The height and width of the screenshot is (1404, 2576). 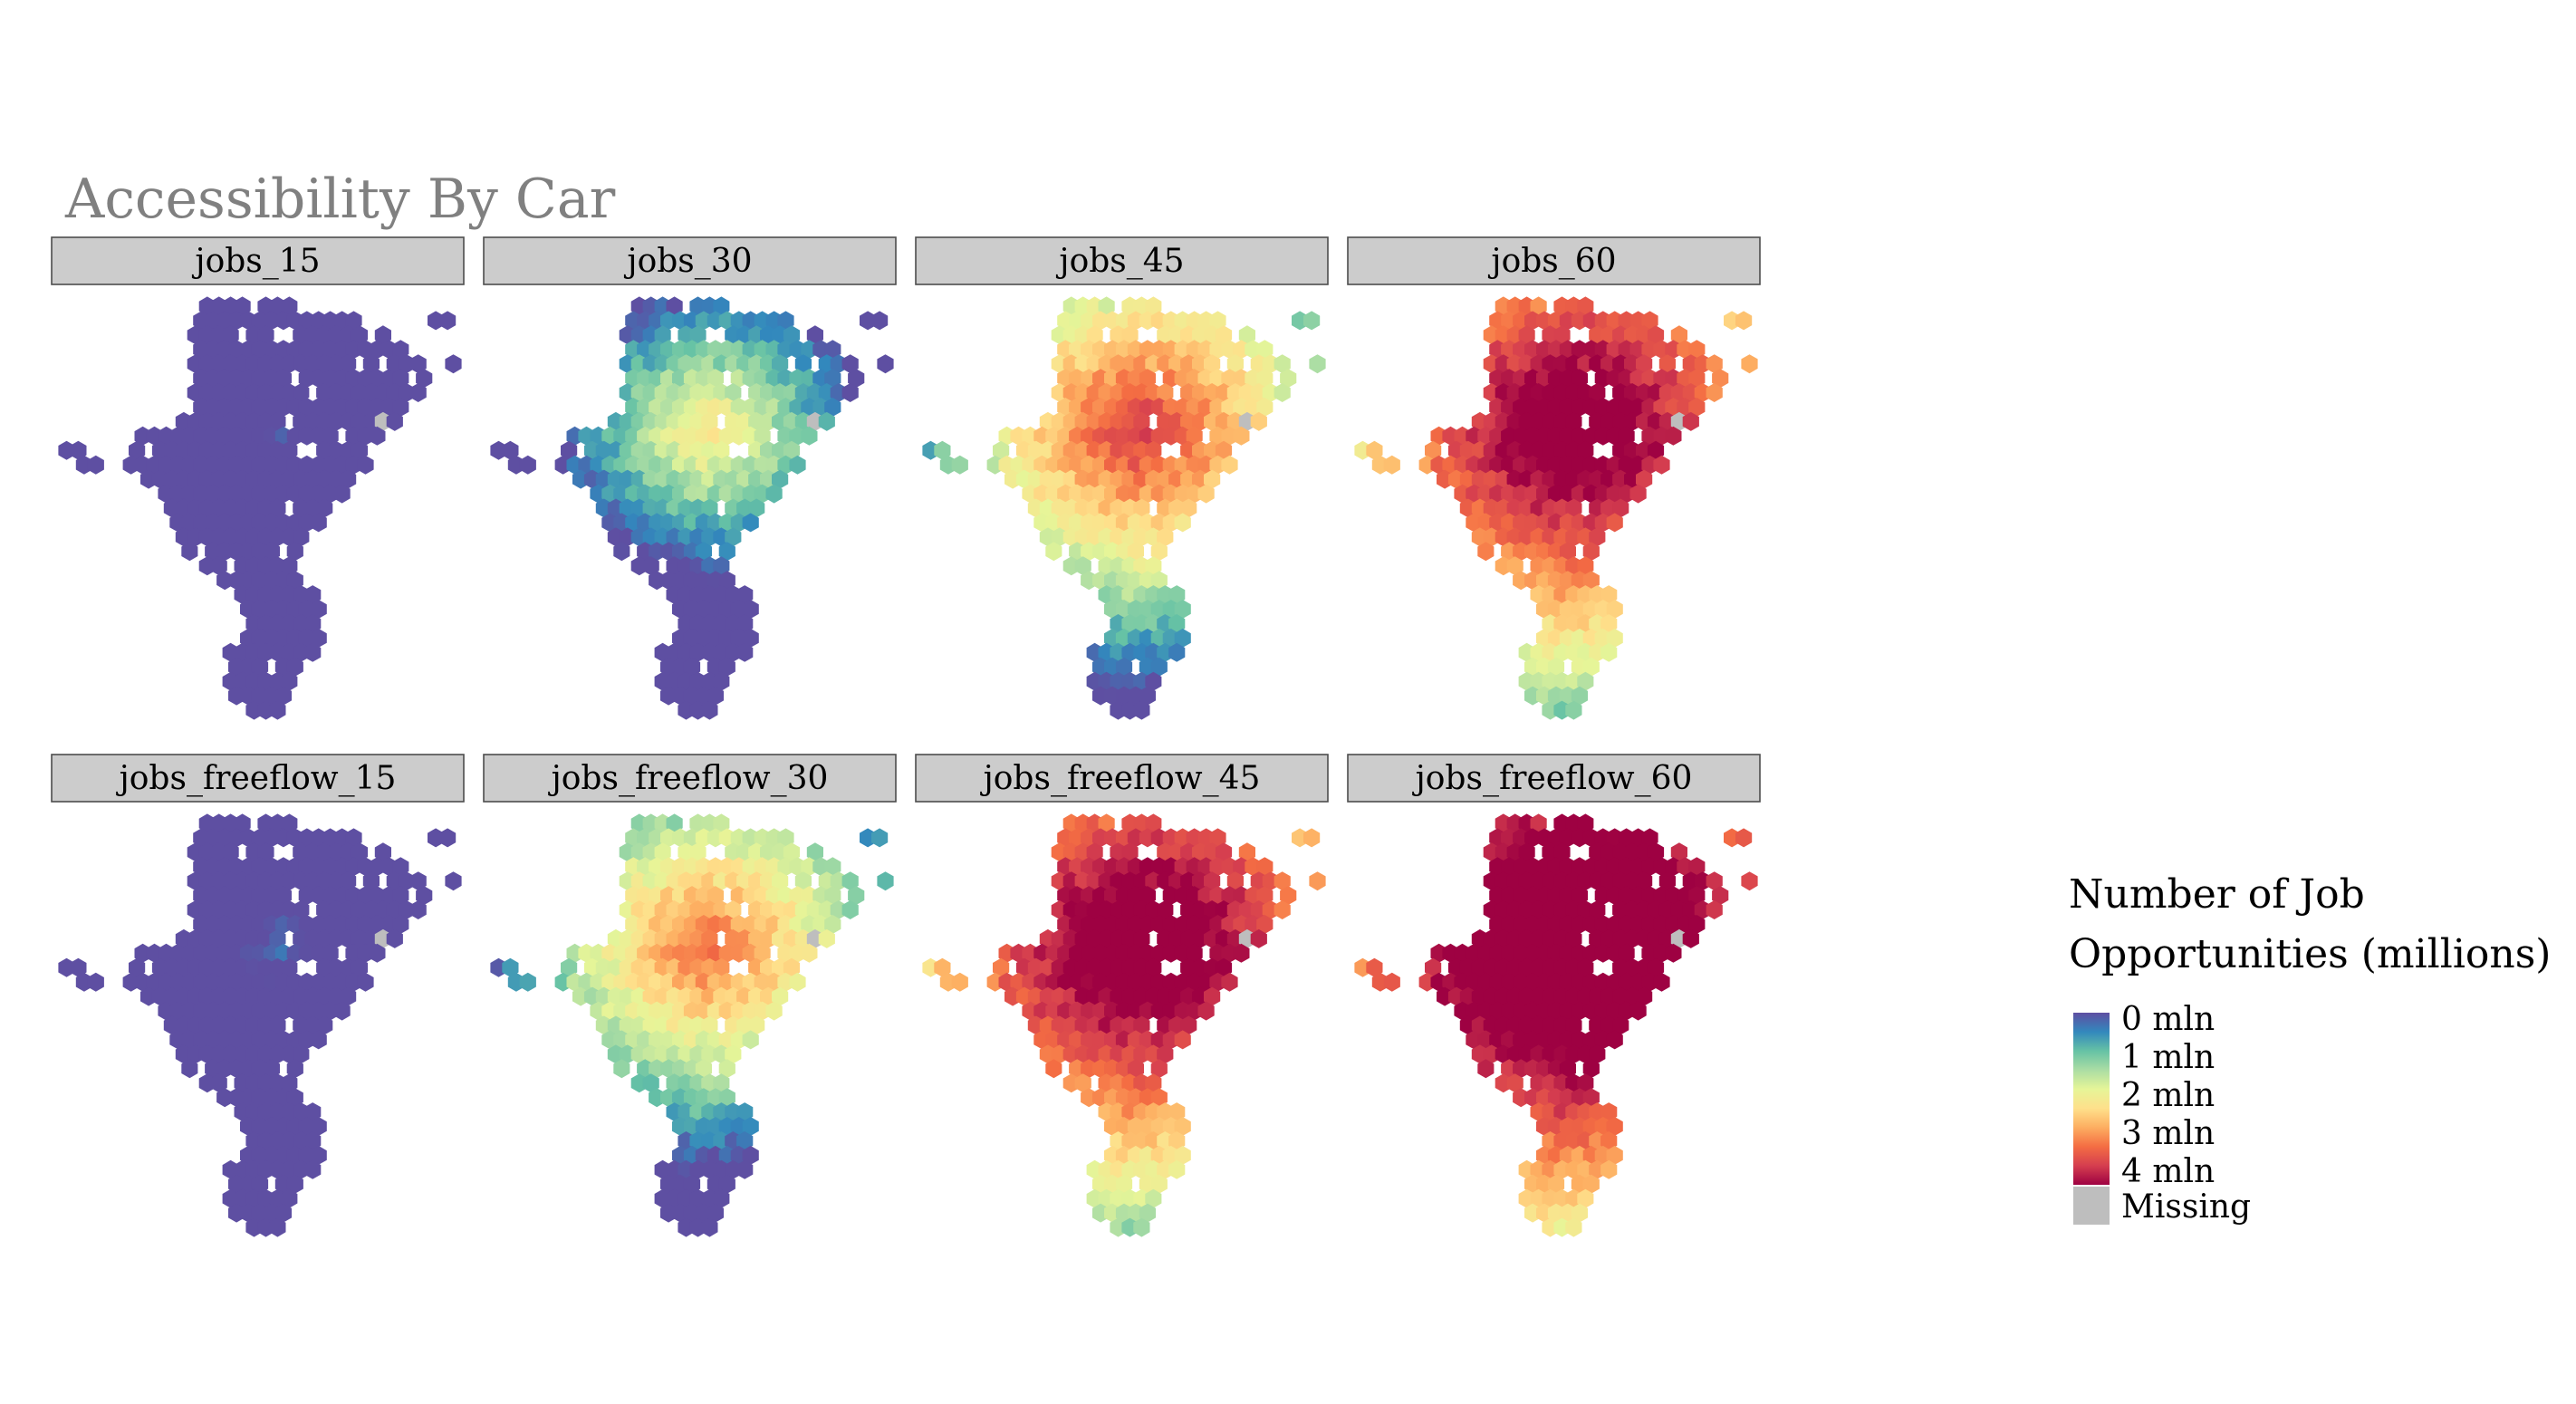 I want to click on facet-jobs-60: jobs_60, so click(x=1554, y=478).